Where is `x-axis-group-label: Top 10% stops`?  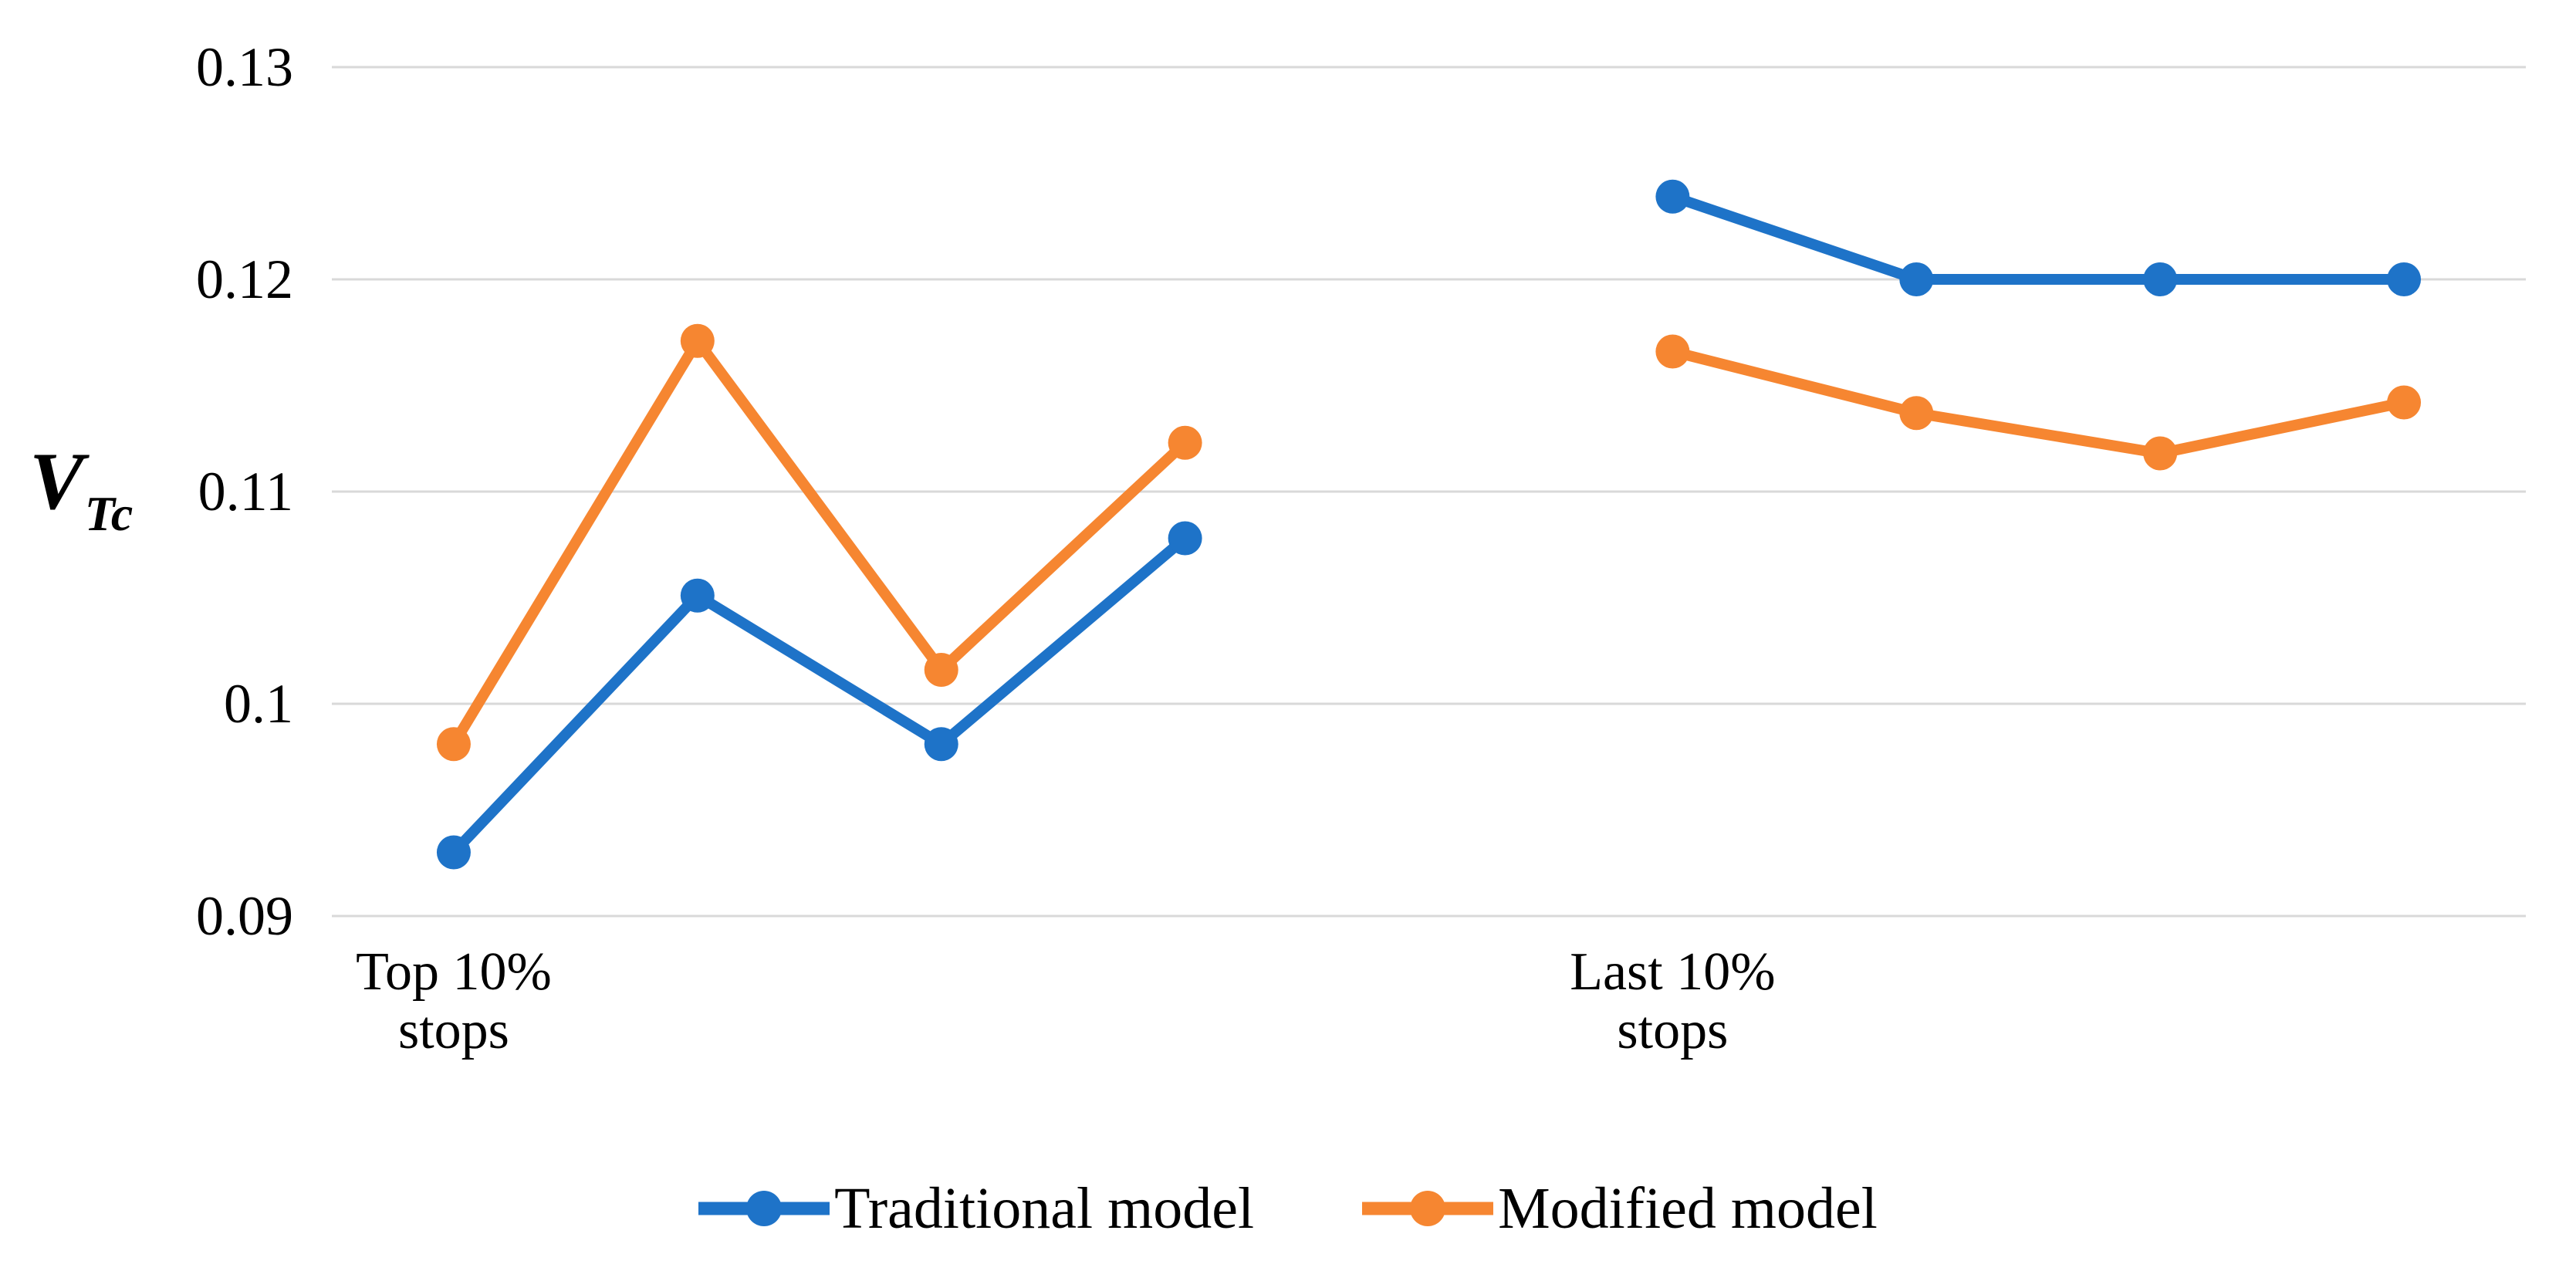
x-axis-group-label: Top 10% stops is located at coordinates (454, 1001).